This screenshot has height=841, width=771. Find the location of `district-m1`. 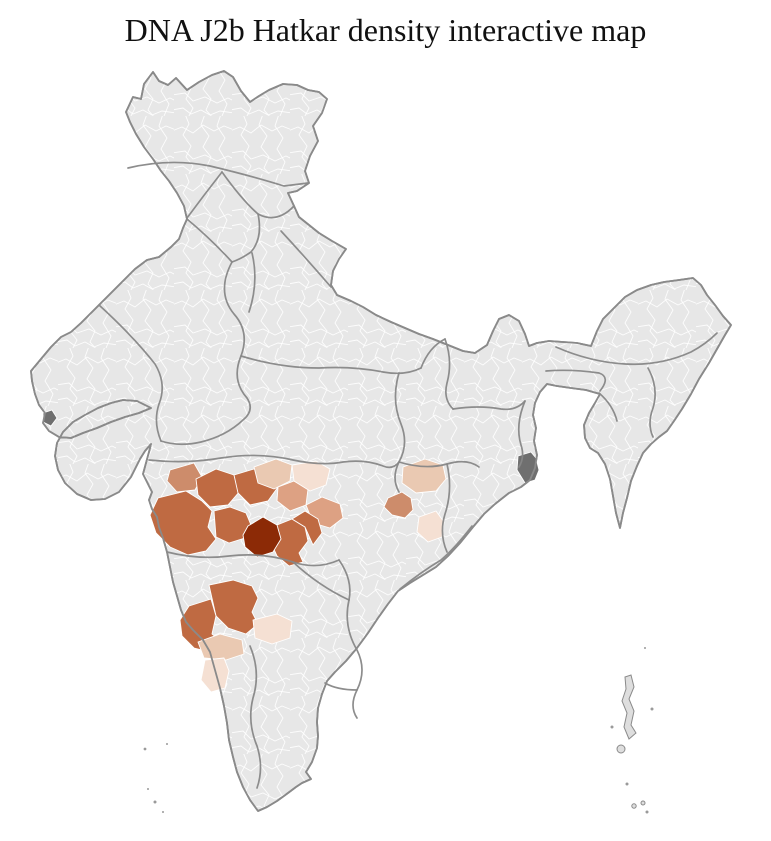

district-m1 is located at coordinates (233, 607).